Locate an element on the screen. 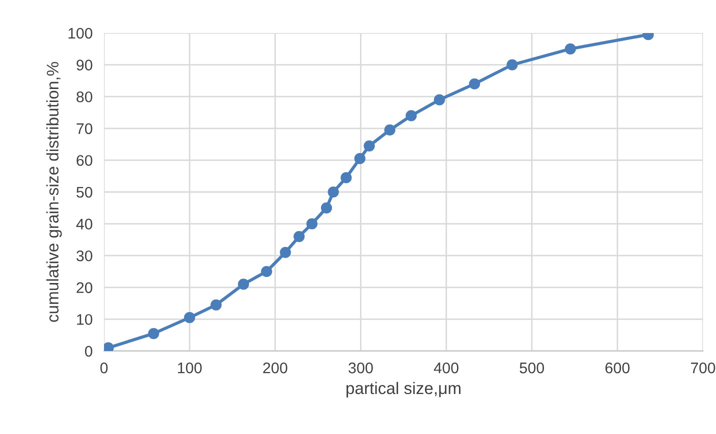  y-tick-label: 30 is located at coordinates (84, 256).